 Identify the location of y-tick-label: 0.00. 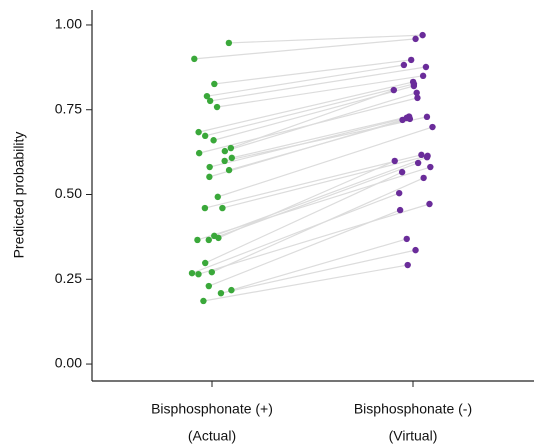
(68, 363).